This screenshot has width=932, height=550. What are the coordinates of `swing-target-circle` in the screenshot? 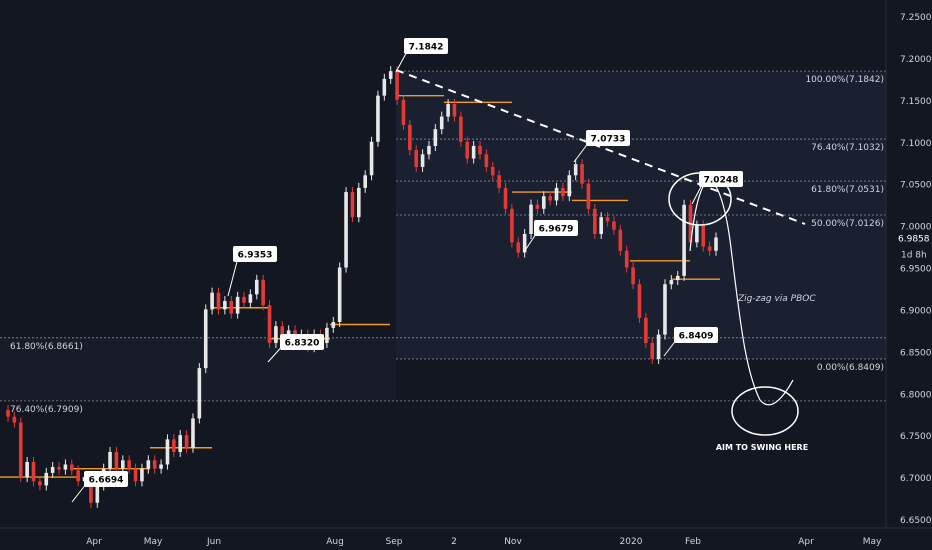 It's located at (765, 411).